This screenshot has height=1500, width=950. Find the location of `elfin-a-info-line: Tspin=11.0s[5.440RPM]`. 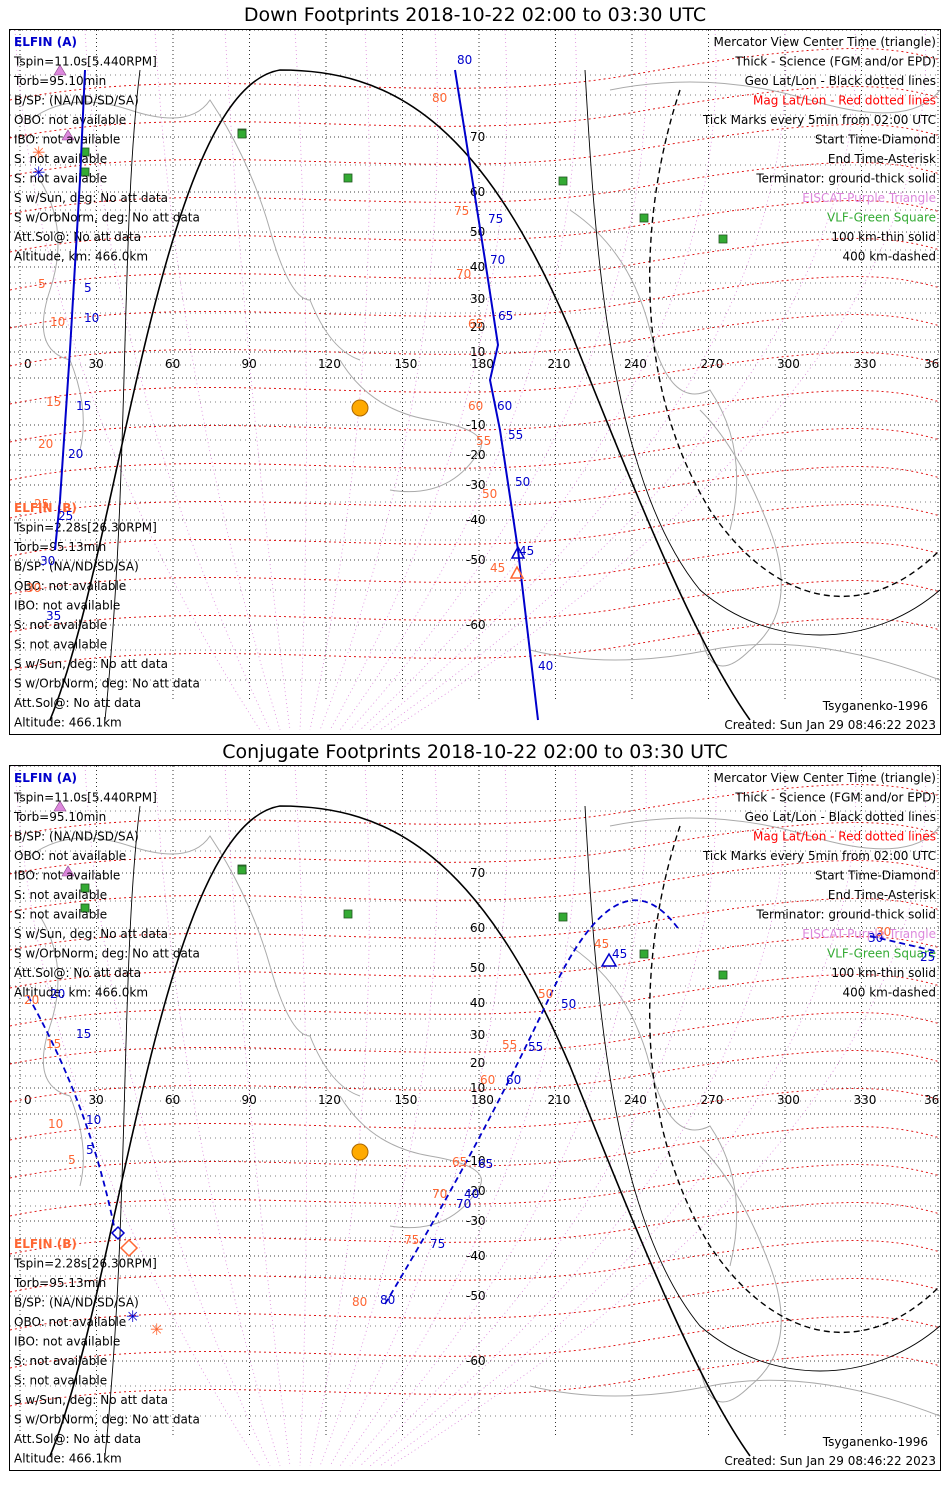

elfin-a-info-line: Tspin=11.0s[5.440RPM] is located at coordinates (85, 798).